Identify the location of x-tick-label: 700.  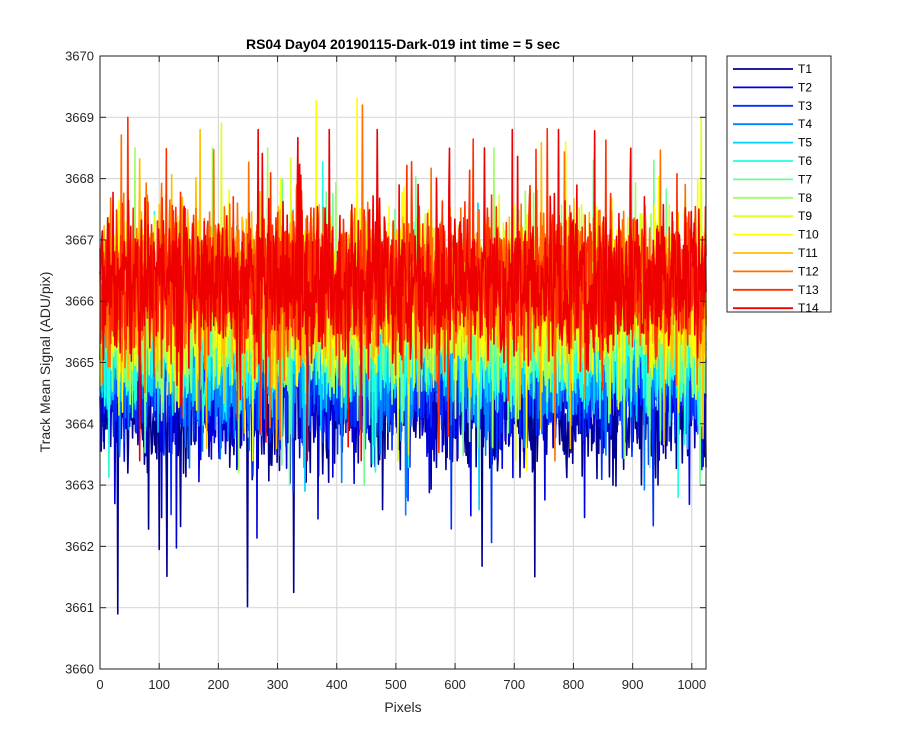
(514, 684).